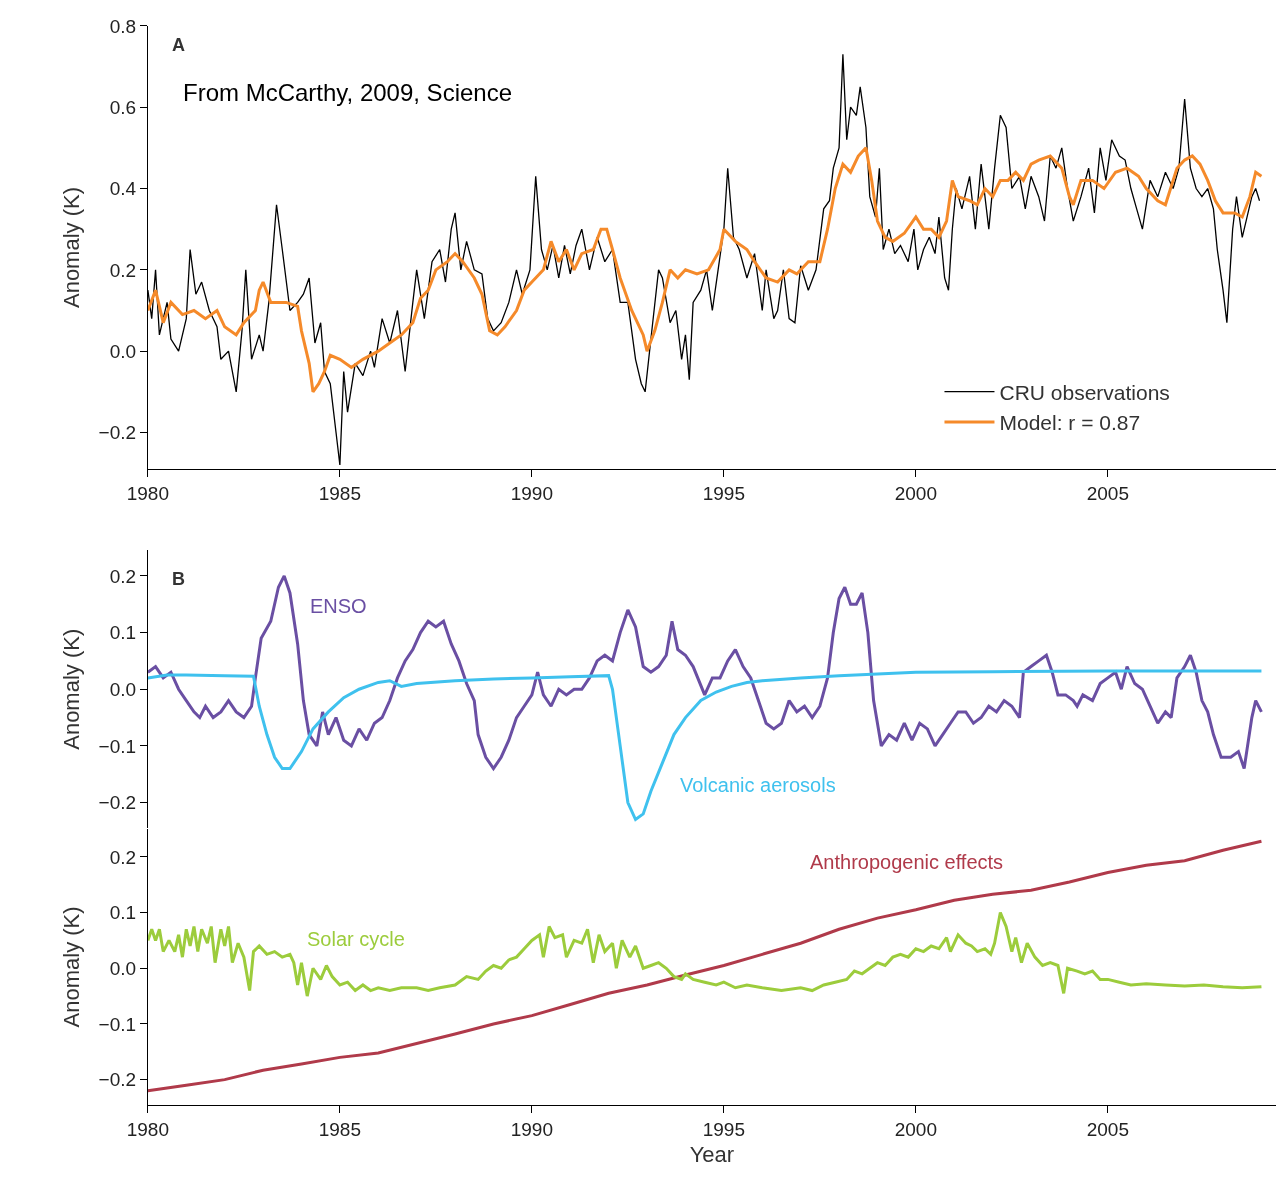 This screenshot has height=1188, width=1278. Describe the element at coordinates (178, 579) in the screenshot. I see `annotation: B` at that location.